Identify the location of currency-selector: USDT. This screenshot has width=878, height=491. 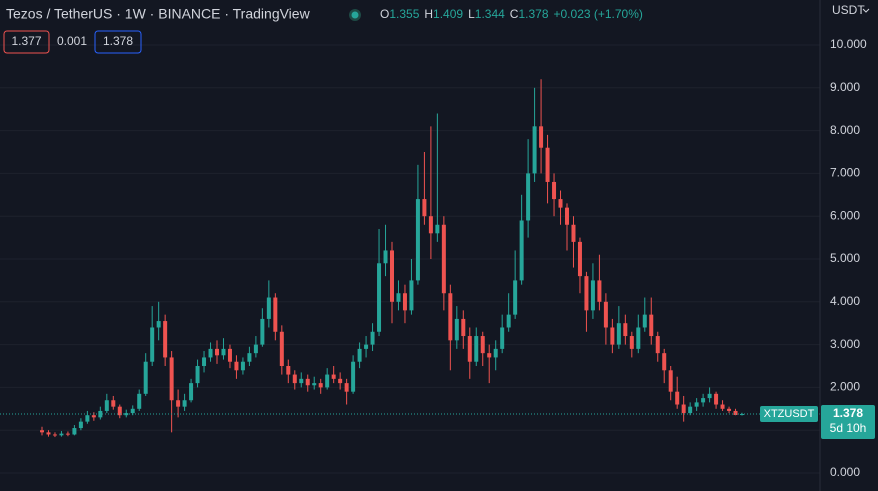
(848, 10).